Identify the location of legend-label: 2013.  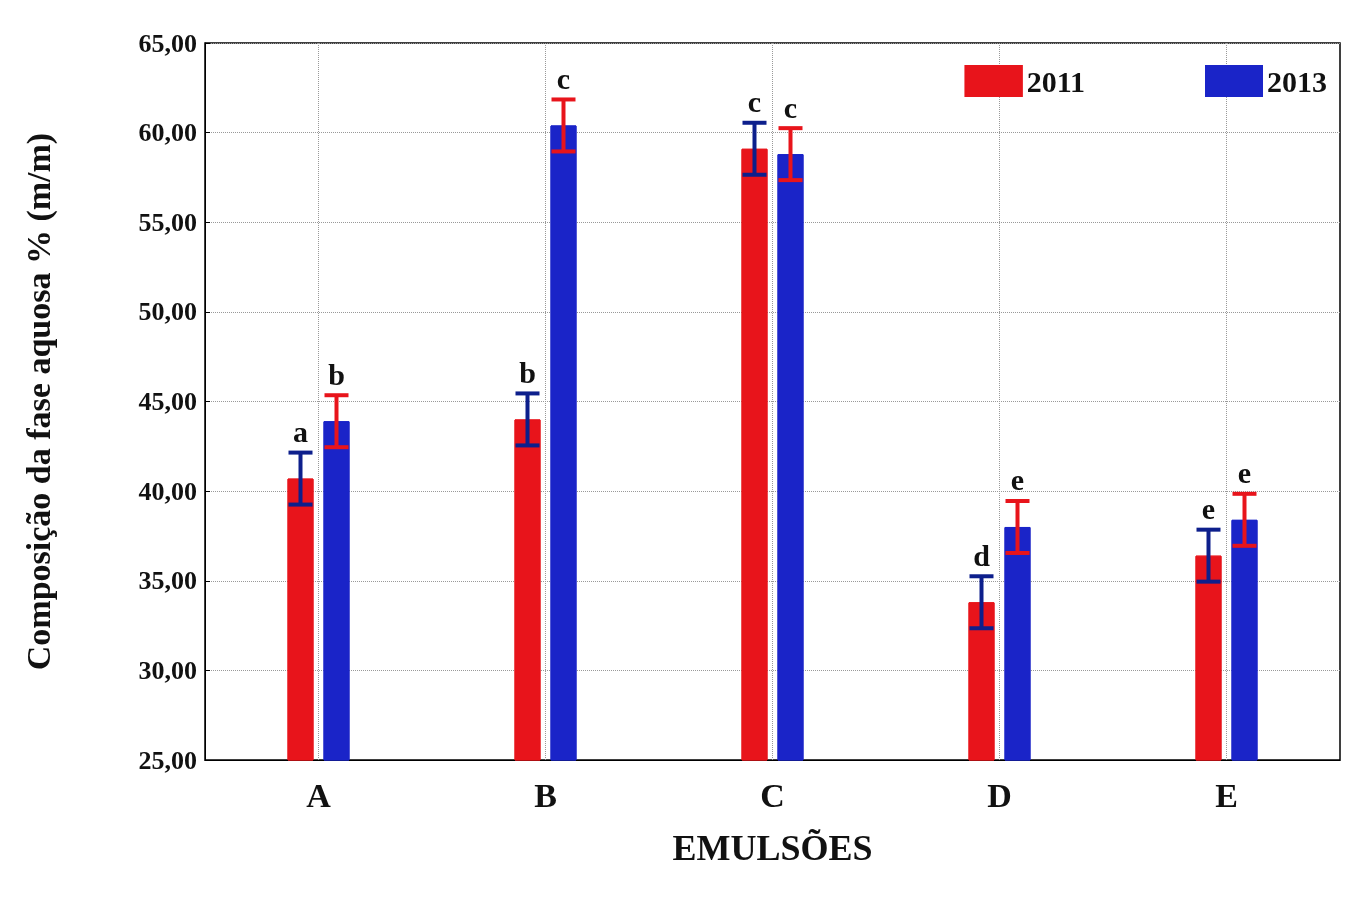
(1297, 81).